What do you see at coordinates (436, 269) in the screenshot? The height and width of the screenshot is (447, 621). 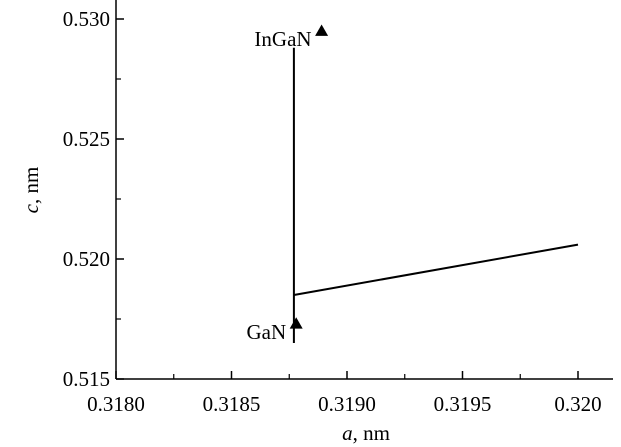 I see `data-line` at bounding box center [436, 269].